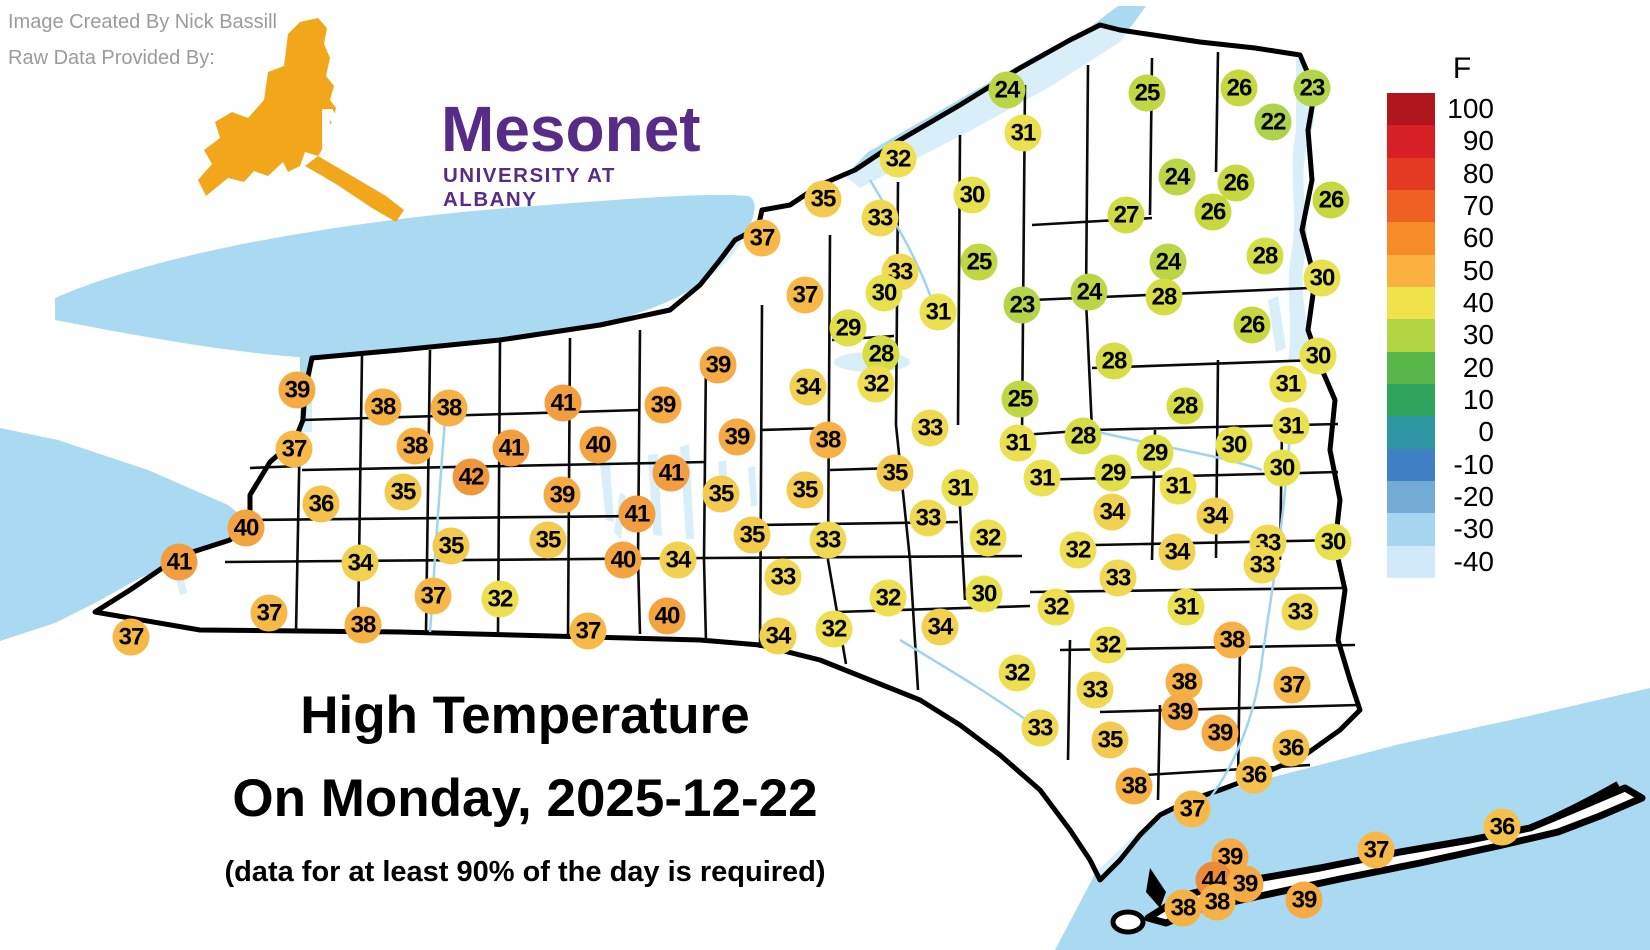 The image size is (1650, 950). What do you see at coordinates (1502, 827) in the screenshot?
I see `station-marker: 36` at bounding box center [1502, 827].